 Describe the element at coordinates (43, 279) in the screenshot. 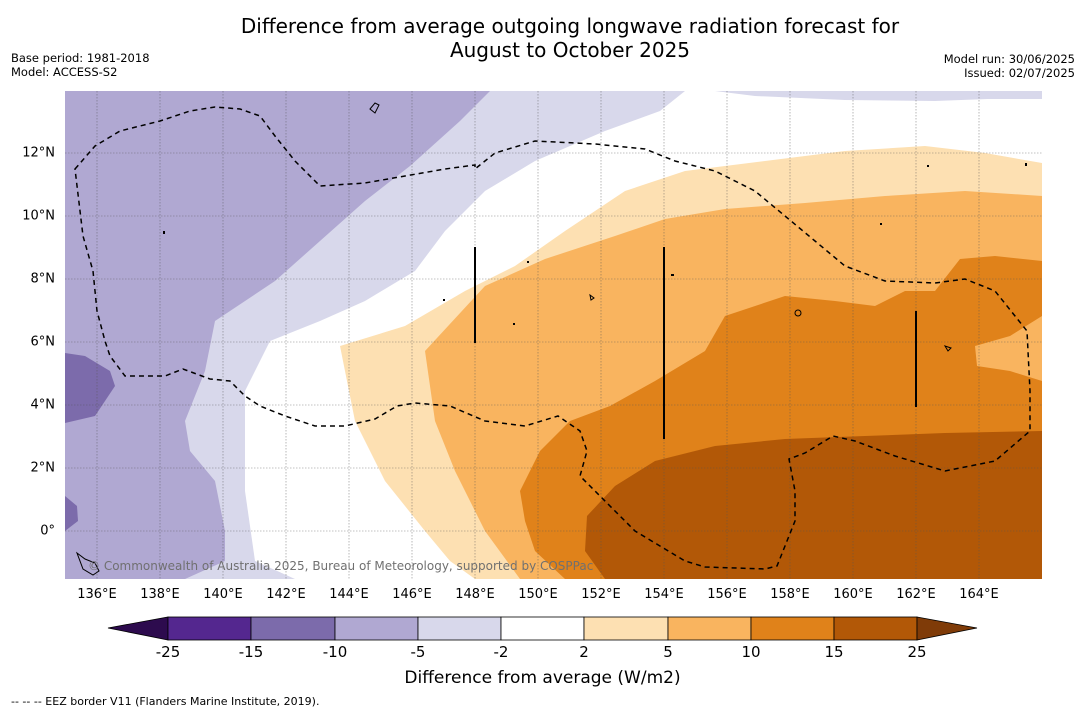

I see `lat-label: 8°N` at that location.